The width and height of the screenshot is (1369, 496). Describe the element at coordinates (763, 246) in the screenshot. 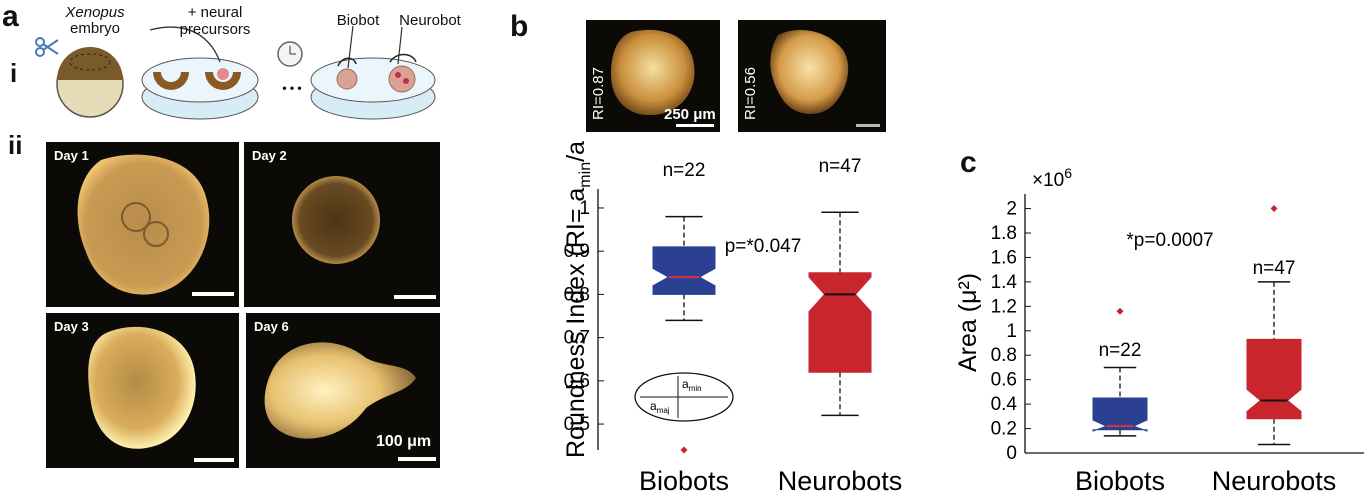

I see `p-value-annotation: p=*0.047` at that location.